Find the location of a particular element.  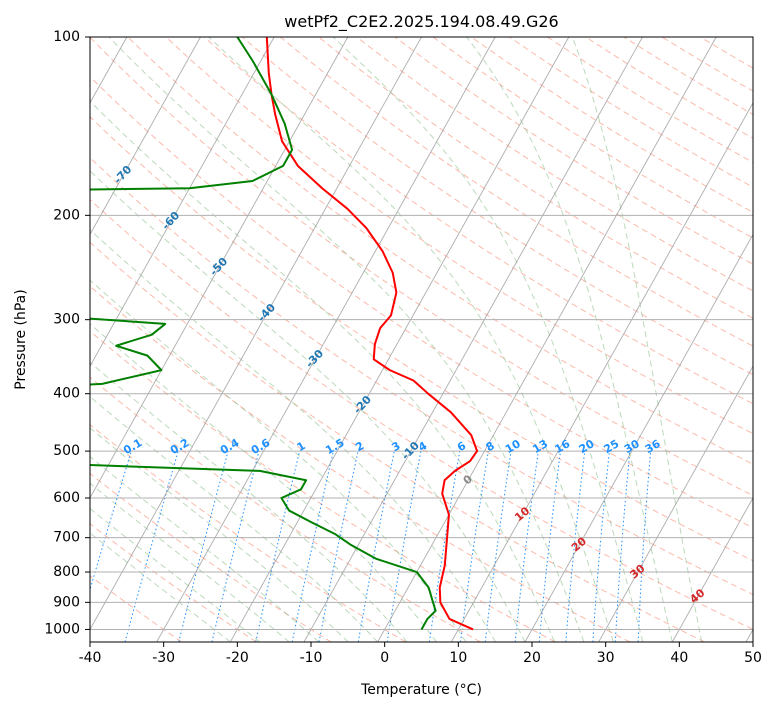

x-axis-label: Temperature (°C) is located at coordinates (421, 690).